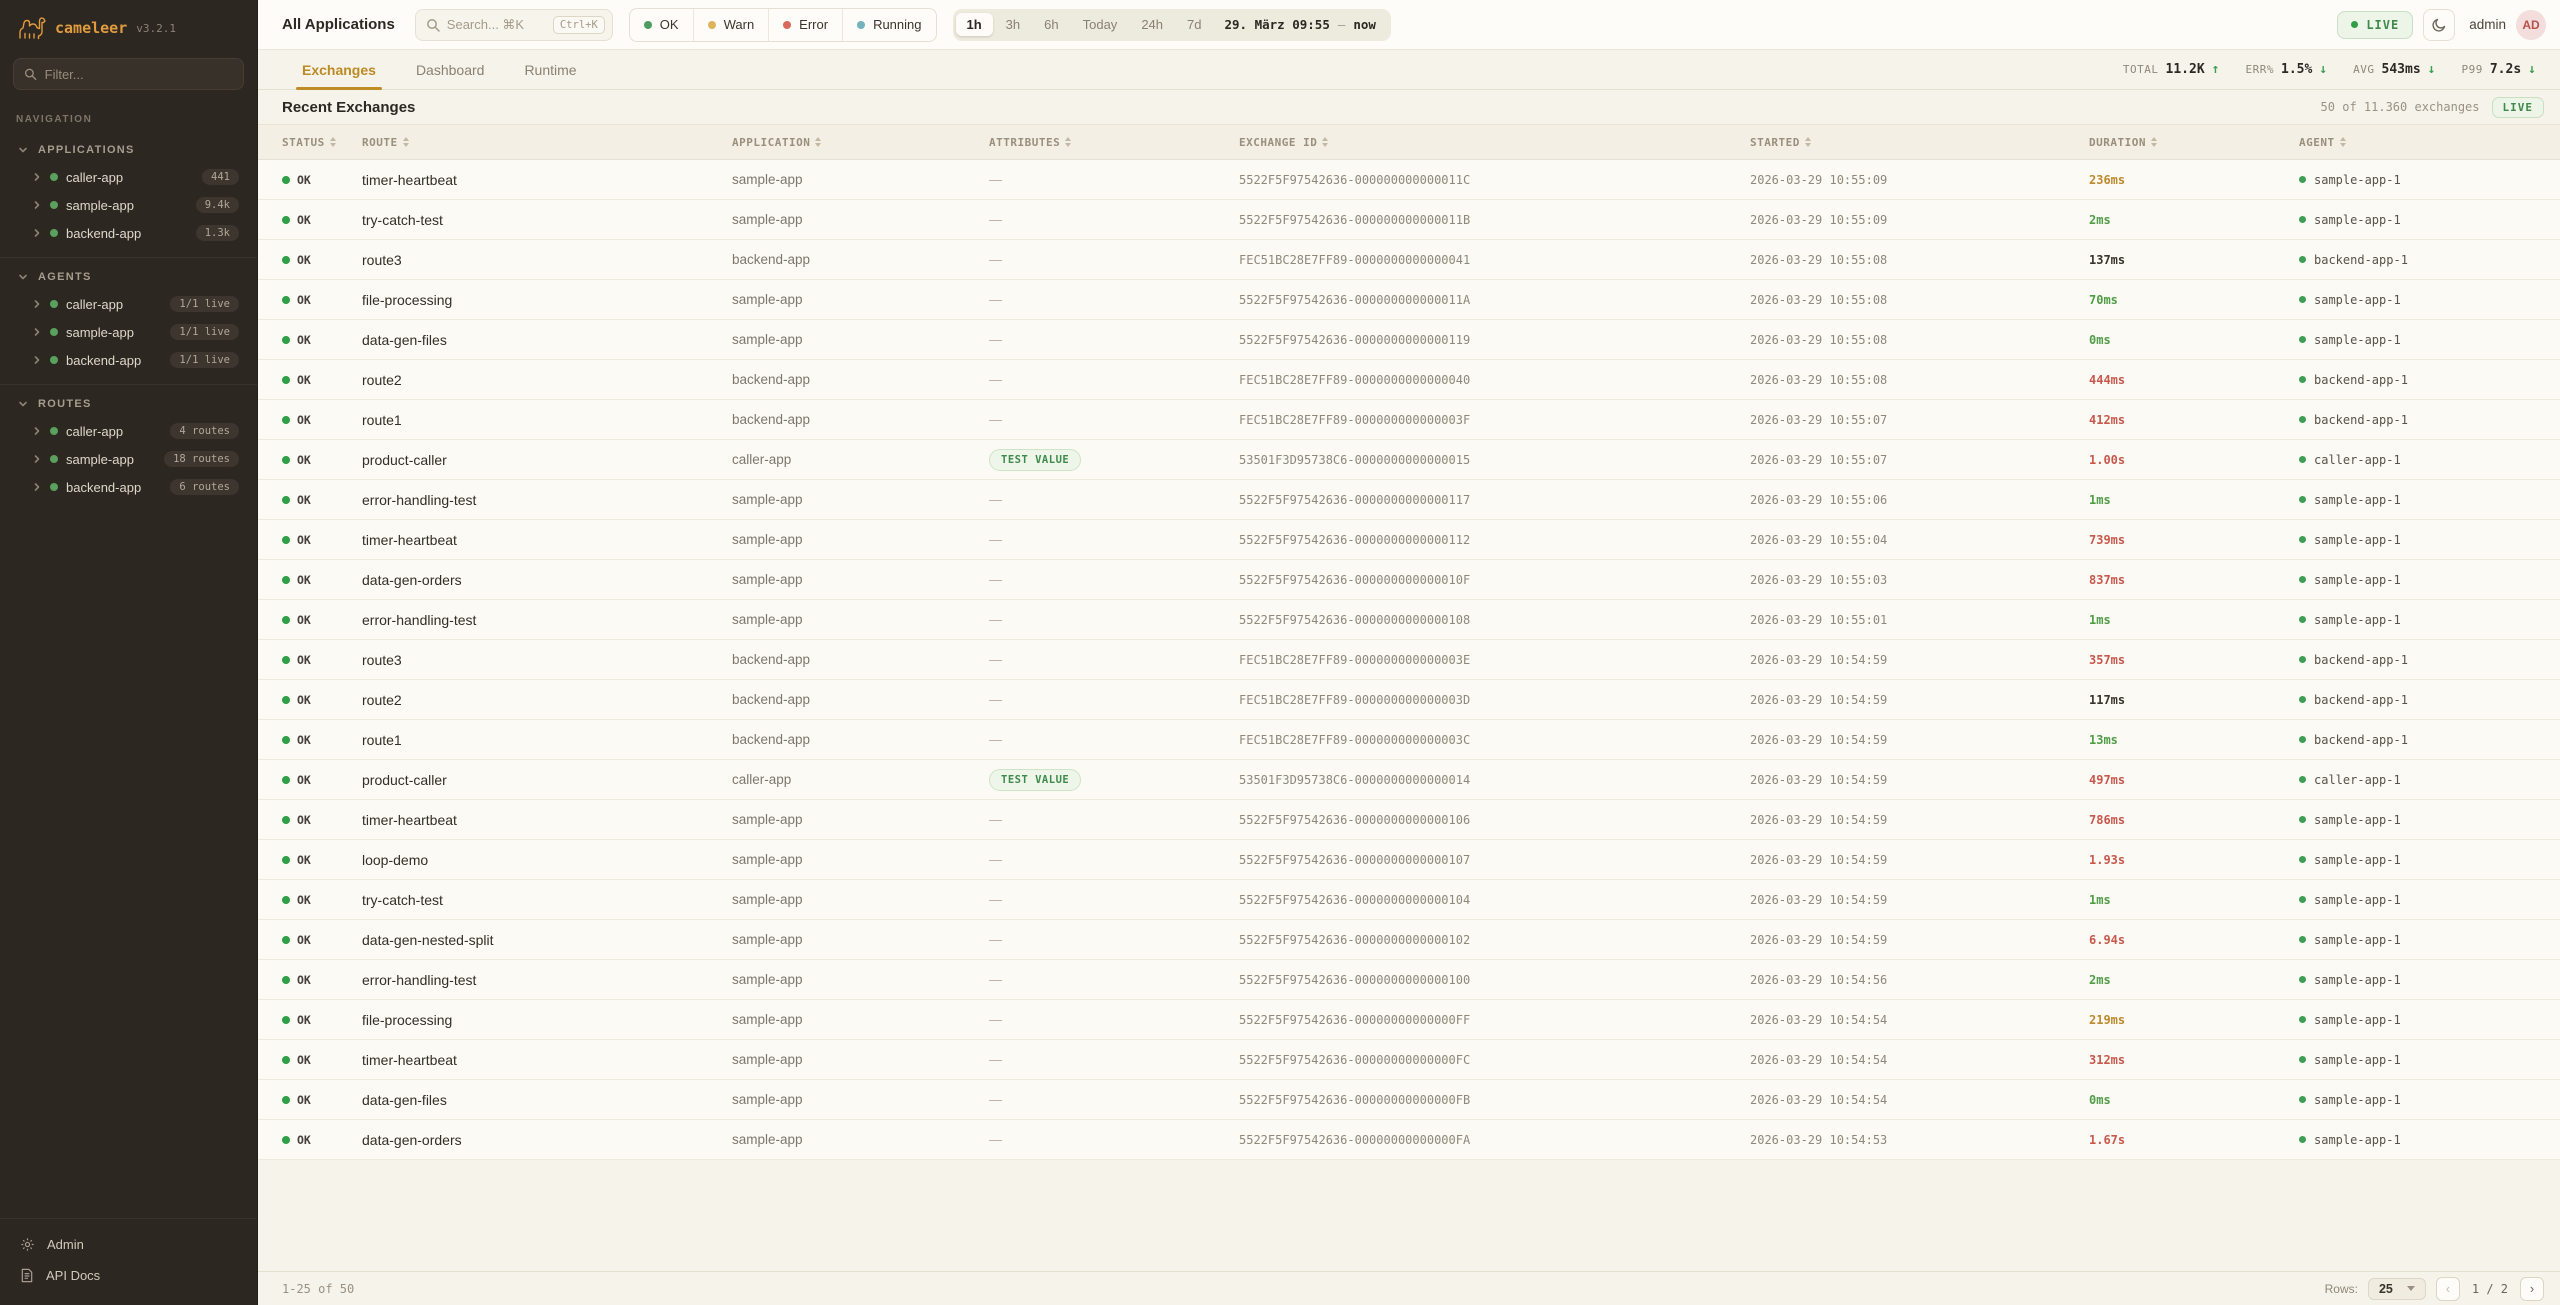 This screenshot has width=2560, height=1305. Describe the element at coordinates (897, 24) in the screenshot. I see `filter-label: Running` at that location.